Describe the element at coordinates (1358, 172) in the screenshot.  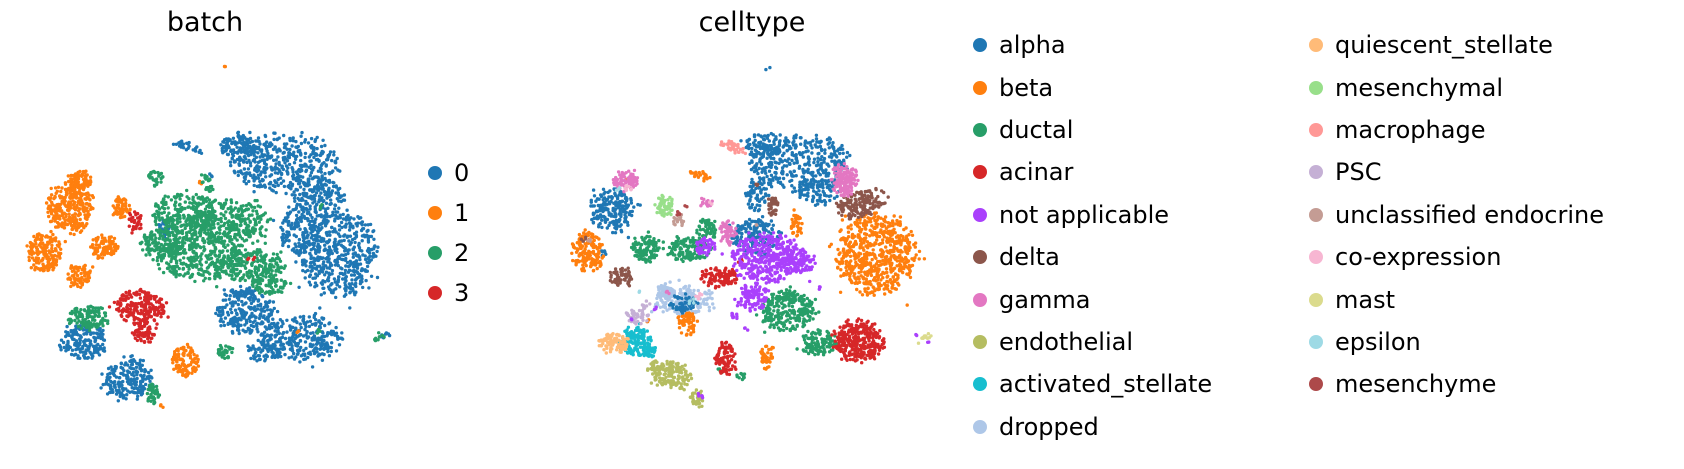
I see `legend-label: PSC` at that location.